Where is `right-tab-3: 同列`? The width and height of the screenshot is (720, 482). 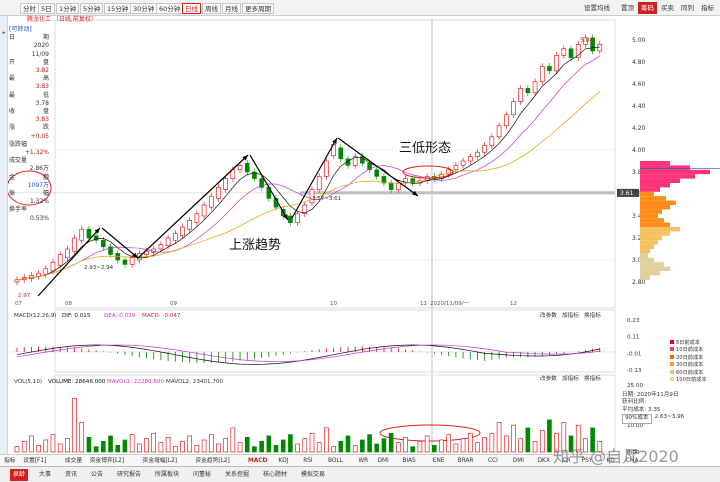 right-tab-3: 同列 is located at coordinates (687, 8).